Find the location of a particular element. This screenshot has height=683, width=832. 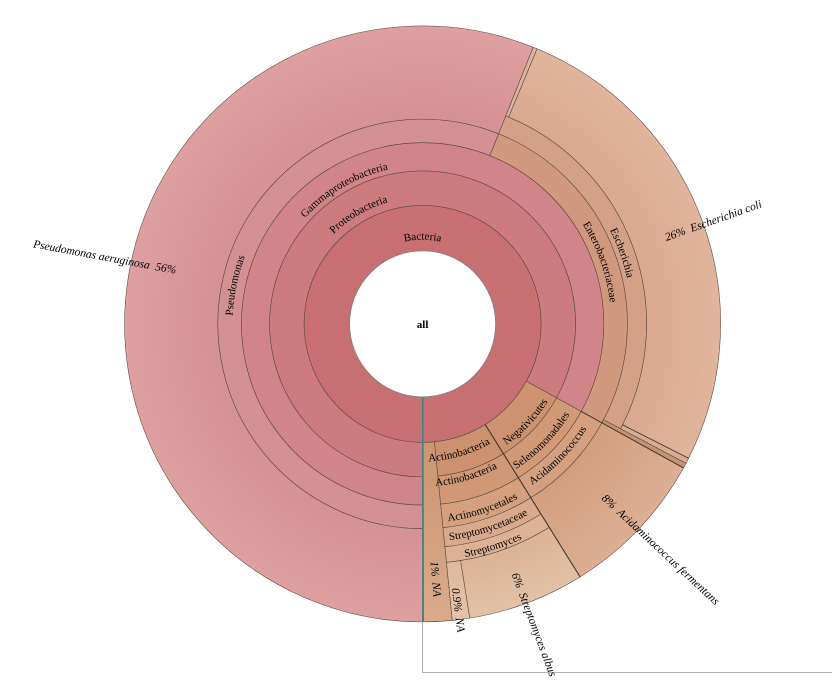

svg-text: Bacteria is located at coordinates (423, 238).